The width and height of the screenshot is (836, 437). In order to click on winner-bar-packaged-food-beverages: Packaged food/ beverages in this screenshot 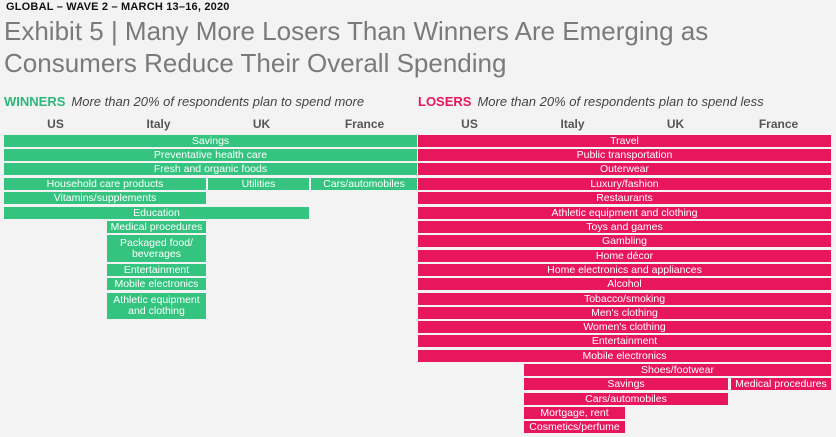, I will do `click(156, 248)`.